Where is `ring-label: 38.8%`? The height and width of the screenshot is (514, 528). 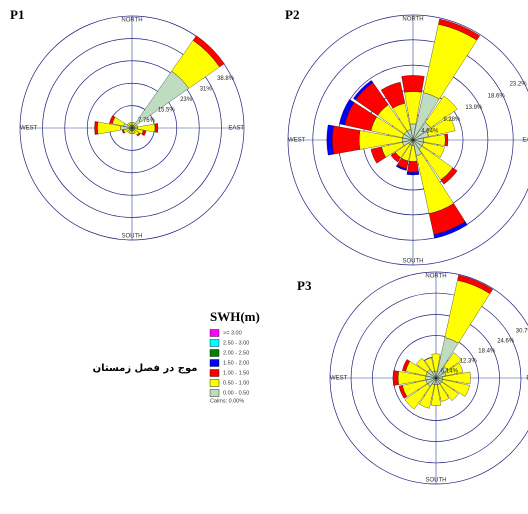 ring-label: 38.8% is located at coordinates (226, 79).